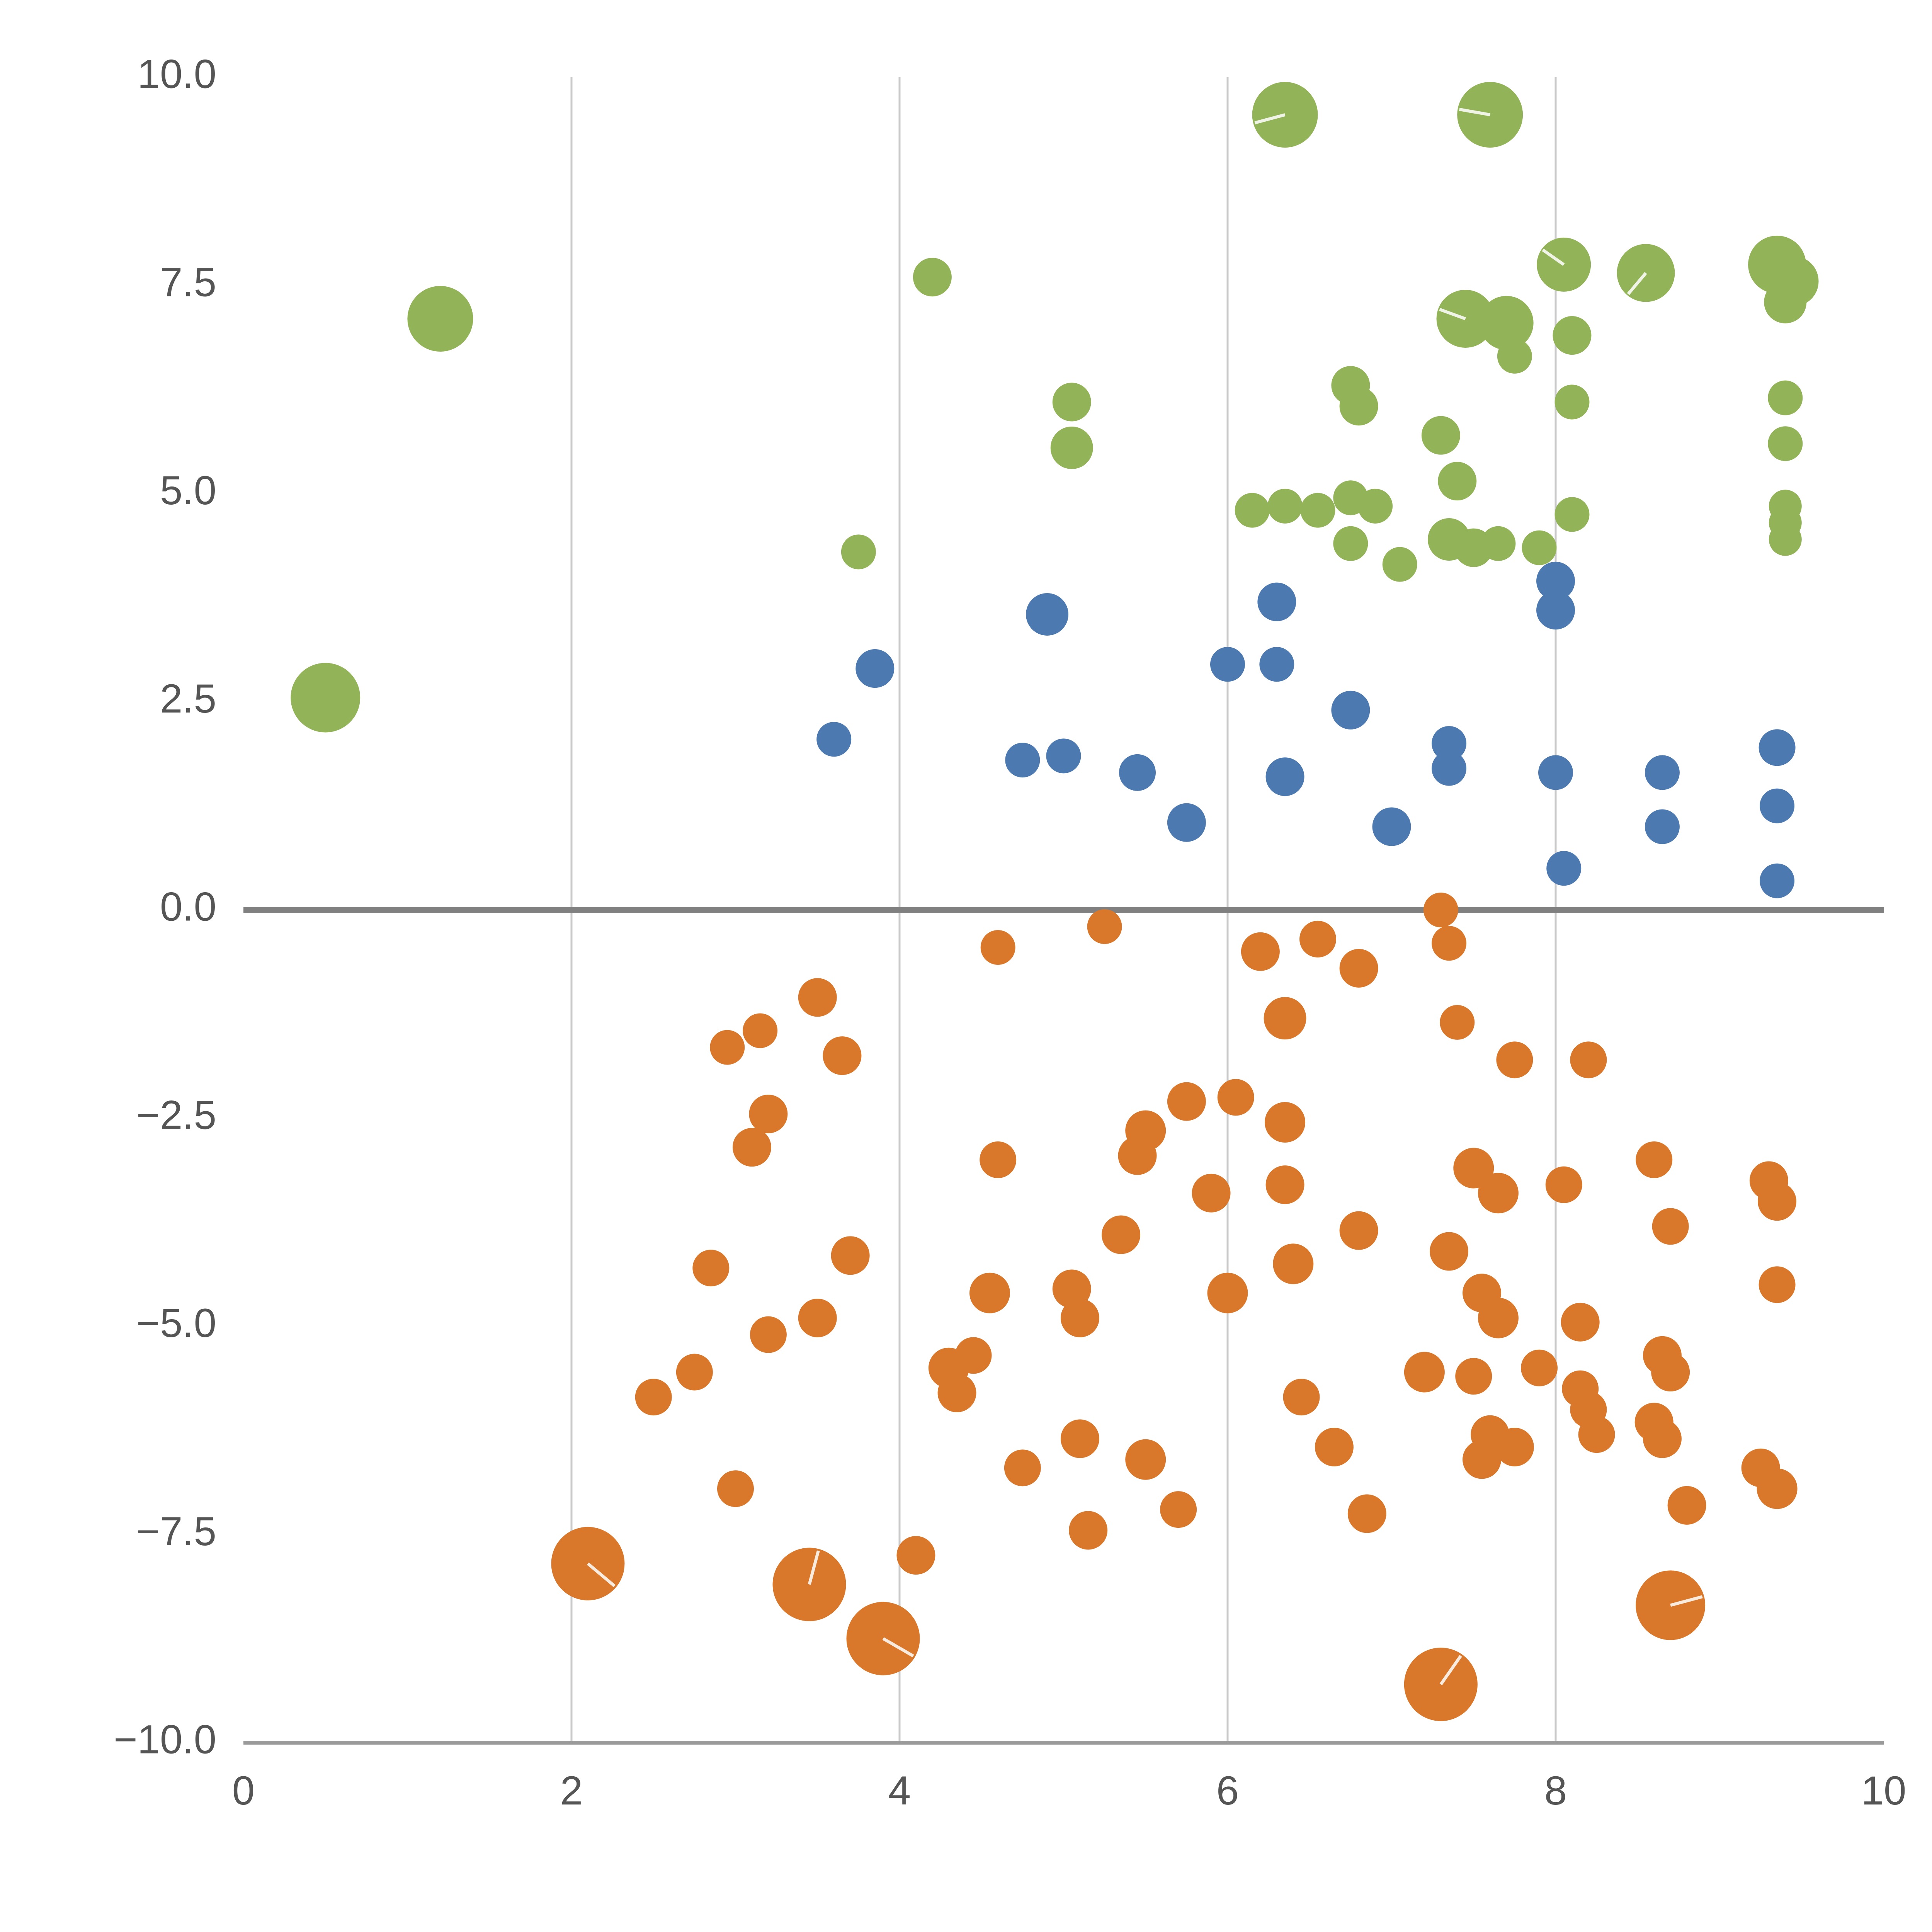  What do you see at coordinates (176, 1532) in the screenshot?
I see `y-tick-label-−7.5: −7.5` at bounding box center [176, 1532].